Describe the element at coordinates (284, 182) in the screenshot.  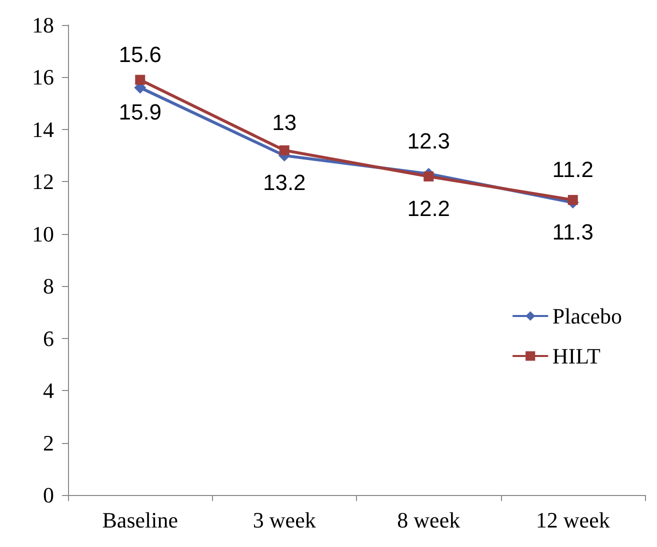
I see `data-label: 13.2` at that location.